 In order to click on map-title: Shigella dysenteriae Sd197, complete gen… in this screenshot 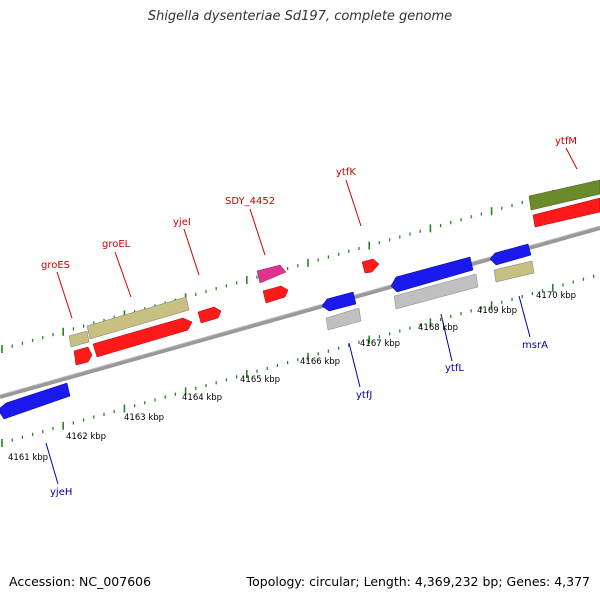, I will do `click(300, 16)`.